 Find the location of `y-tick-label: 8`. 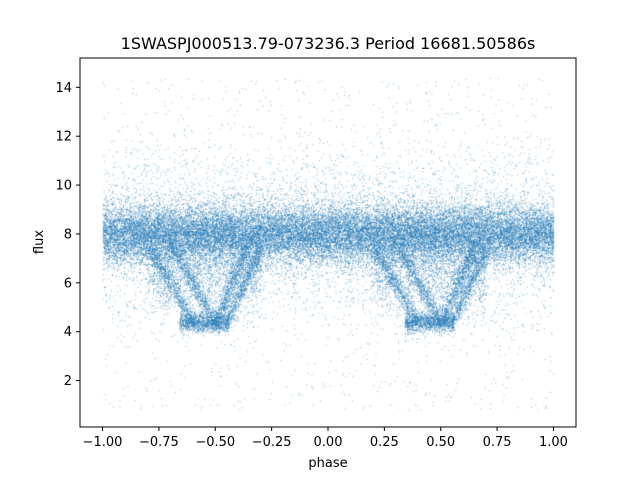

y-tick-label: 8 is located at coordinates (68, 234).